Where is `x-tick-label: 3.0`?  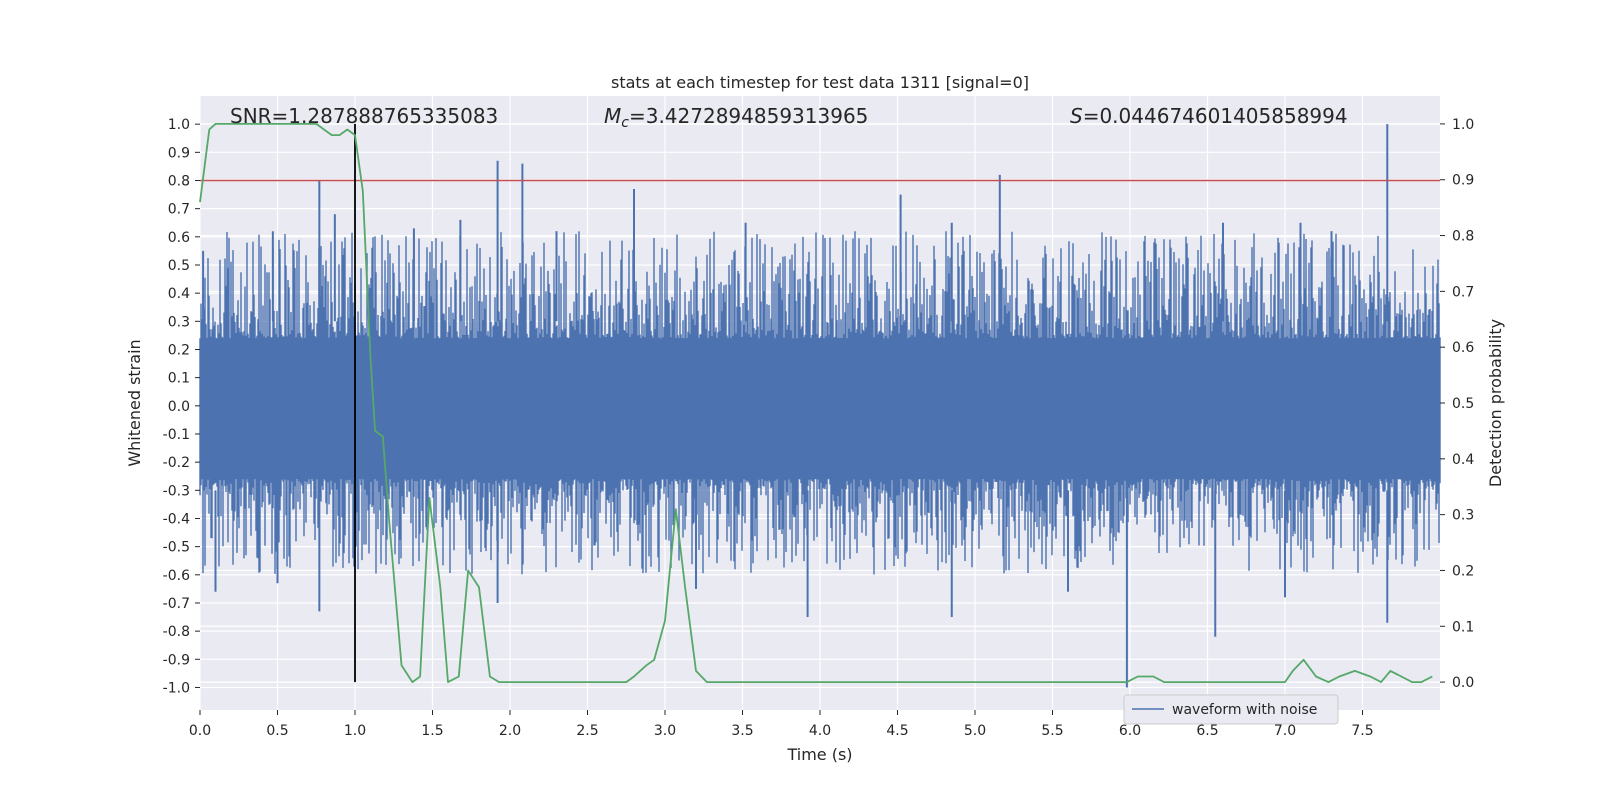
x-tick-label: 3.0 is located at coordinates (665, 731).